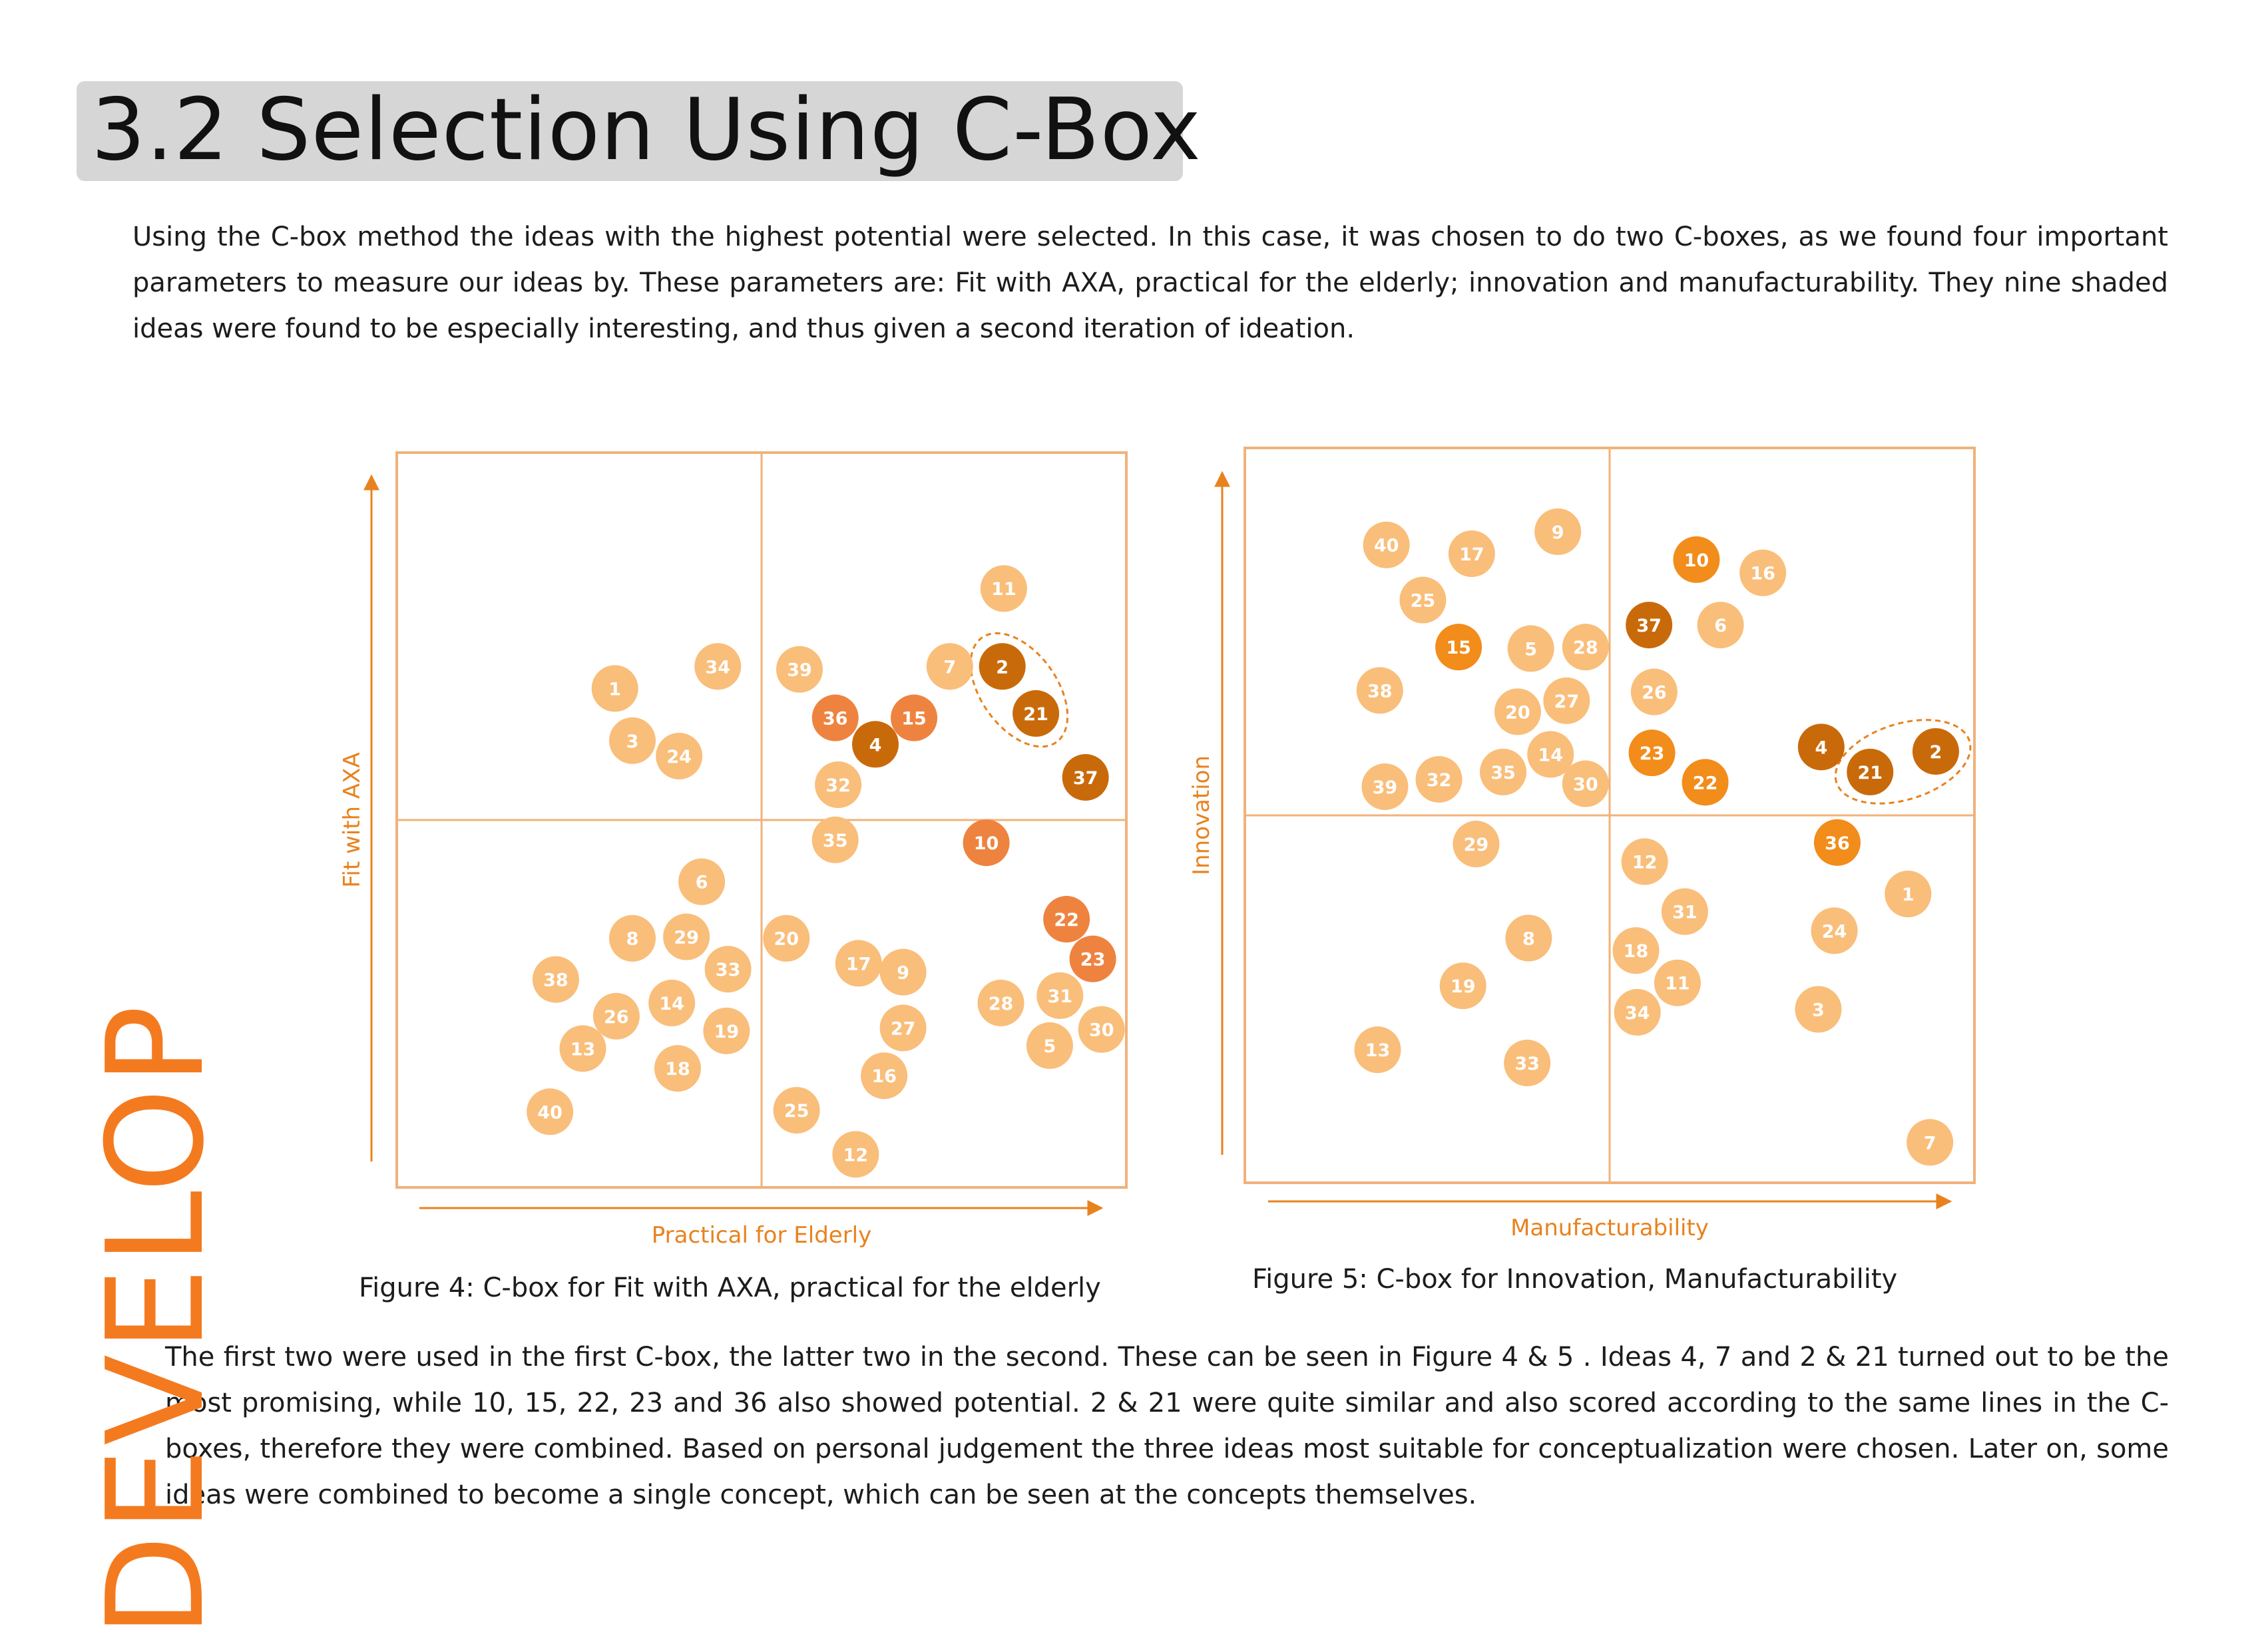  I want to click on idea-bubble-19: 19, so click(726, 1030).